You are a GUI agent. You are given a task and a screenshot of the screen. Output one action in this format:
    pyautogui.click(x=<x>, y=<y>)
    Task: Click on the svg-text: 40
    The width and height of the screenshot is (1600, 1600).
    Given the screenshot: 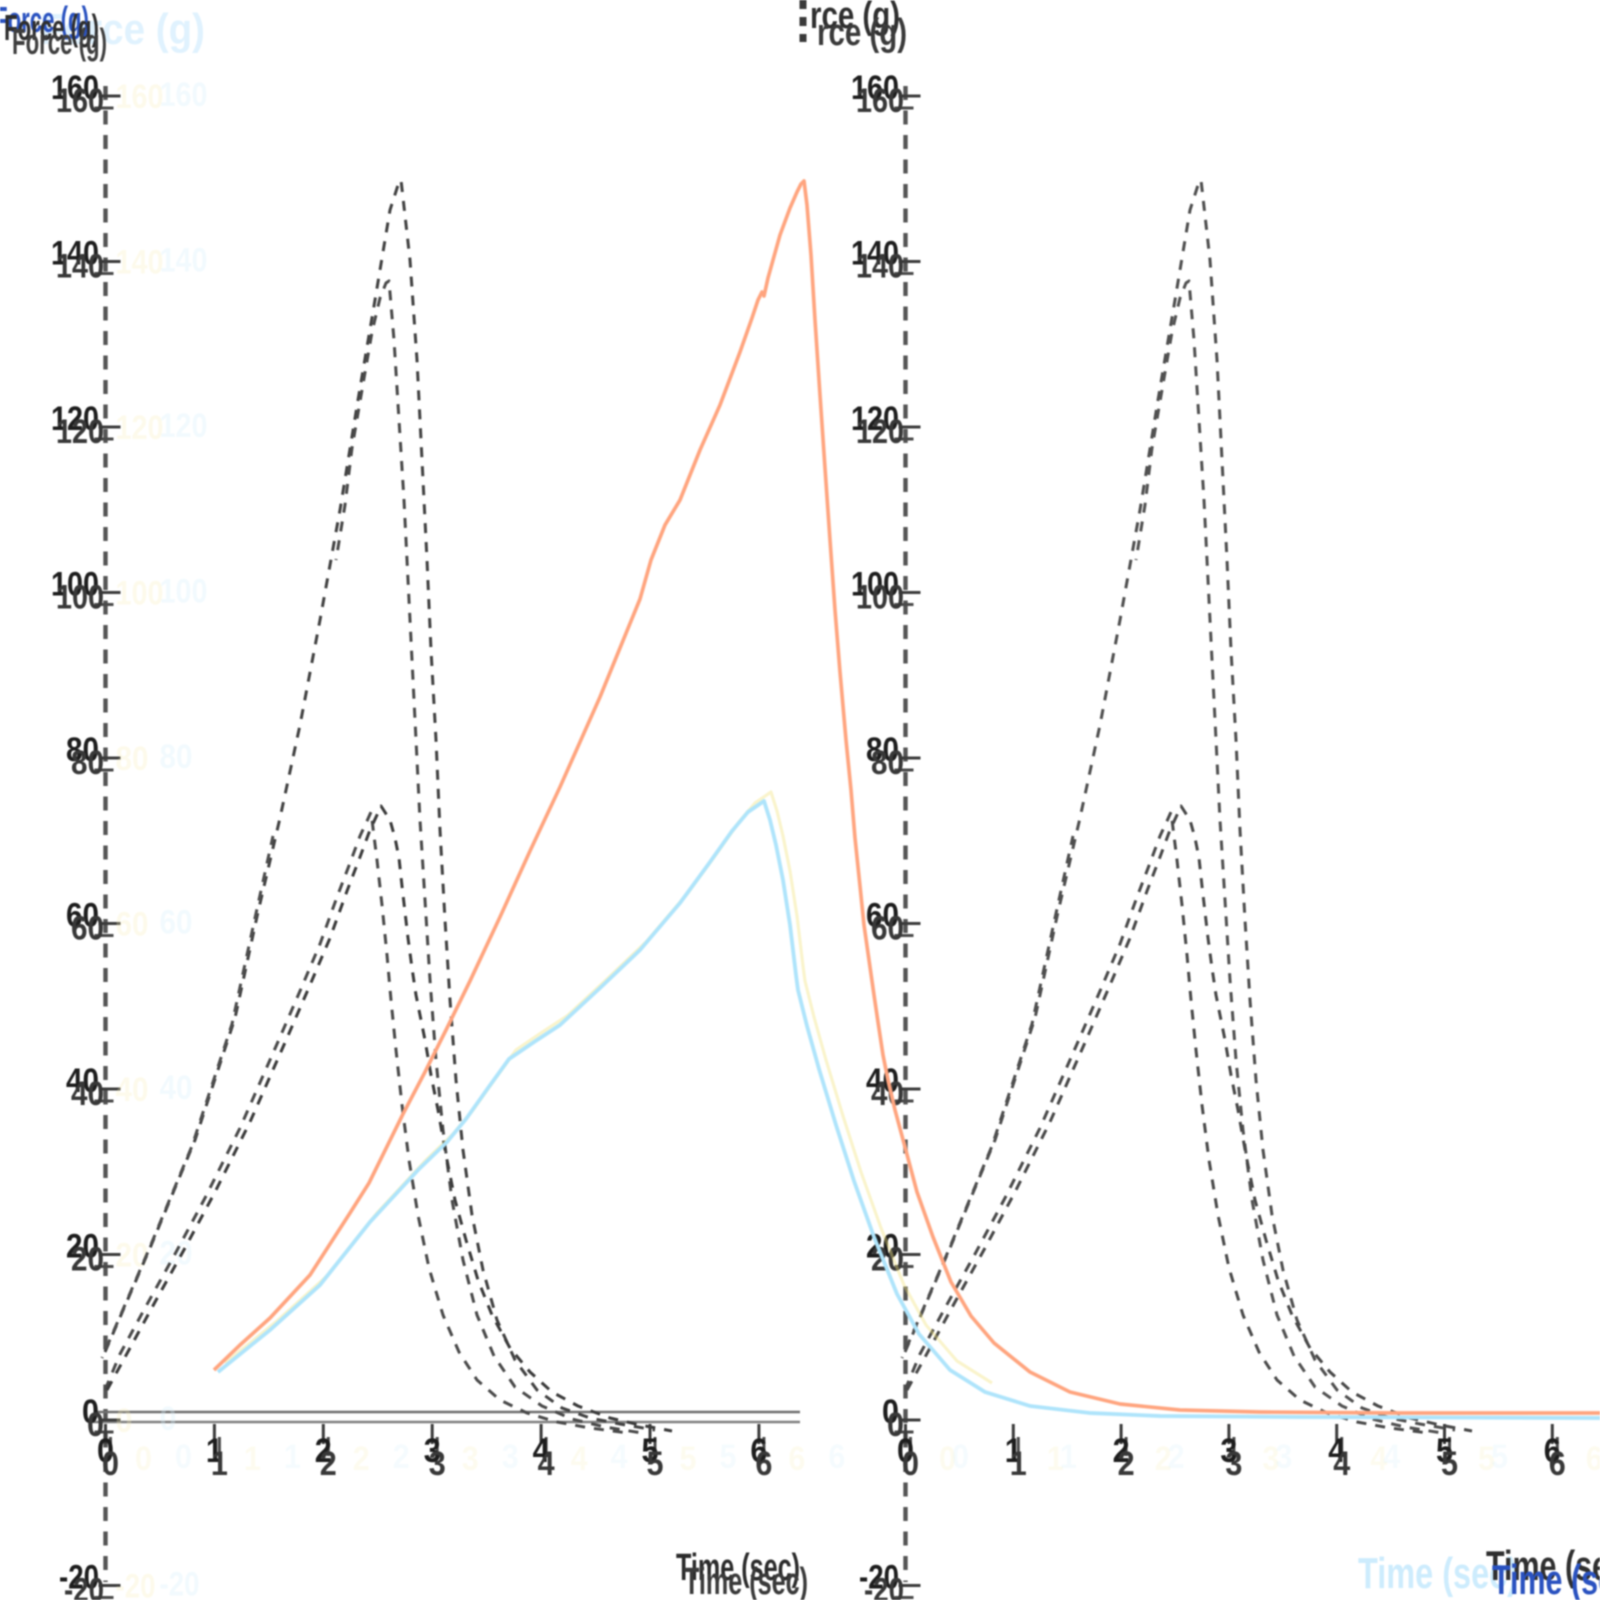 What is the action you would take?
    pyautogui.click(x=87, y=1094)
    